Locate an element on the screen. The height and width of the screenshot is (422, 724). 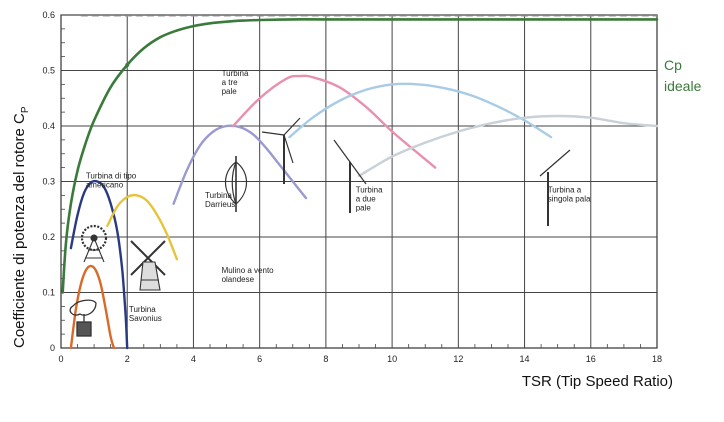
x-tick-label: 14 is located at coordinates (525, 359).